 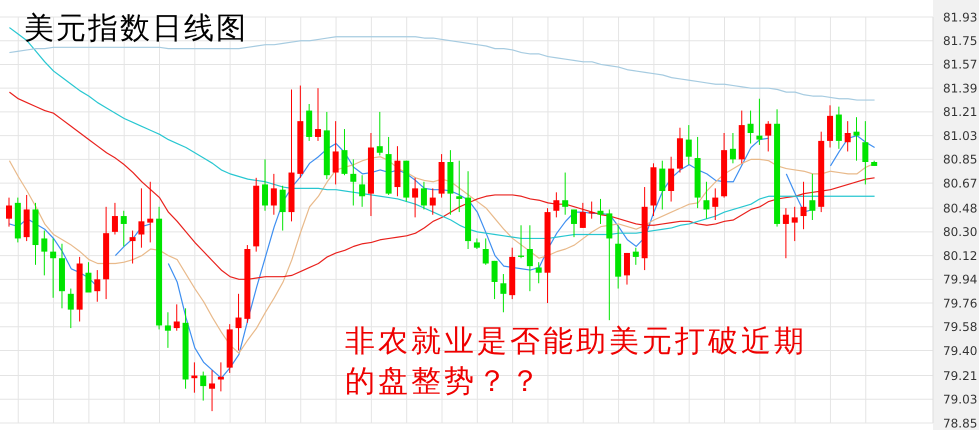 What do you see at coordinates (960, 232) in the screenshot?
I see `y-tick-label: 80.30` at bounding box center [960, 232].